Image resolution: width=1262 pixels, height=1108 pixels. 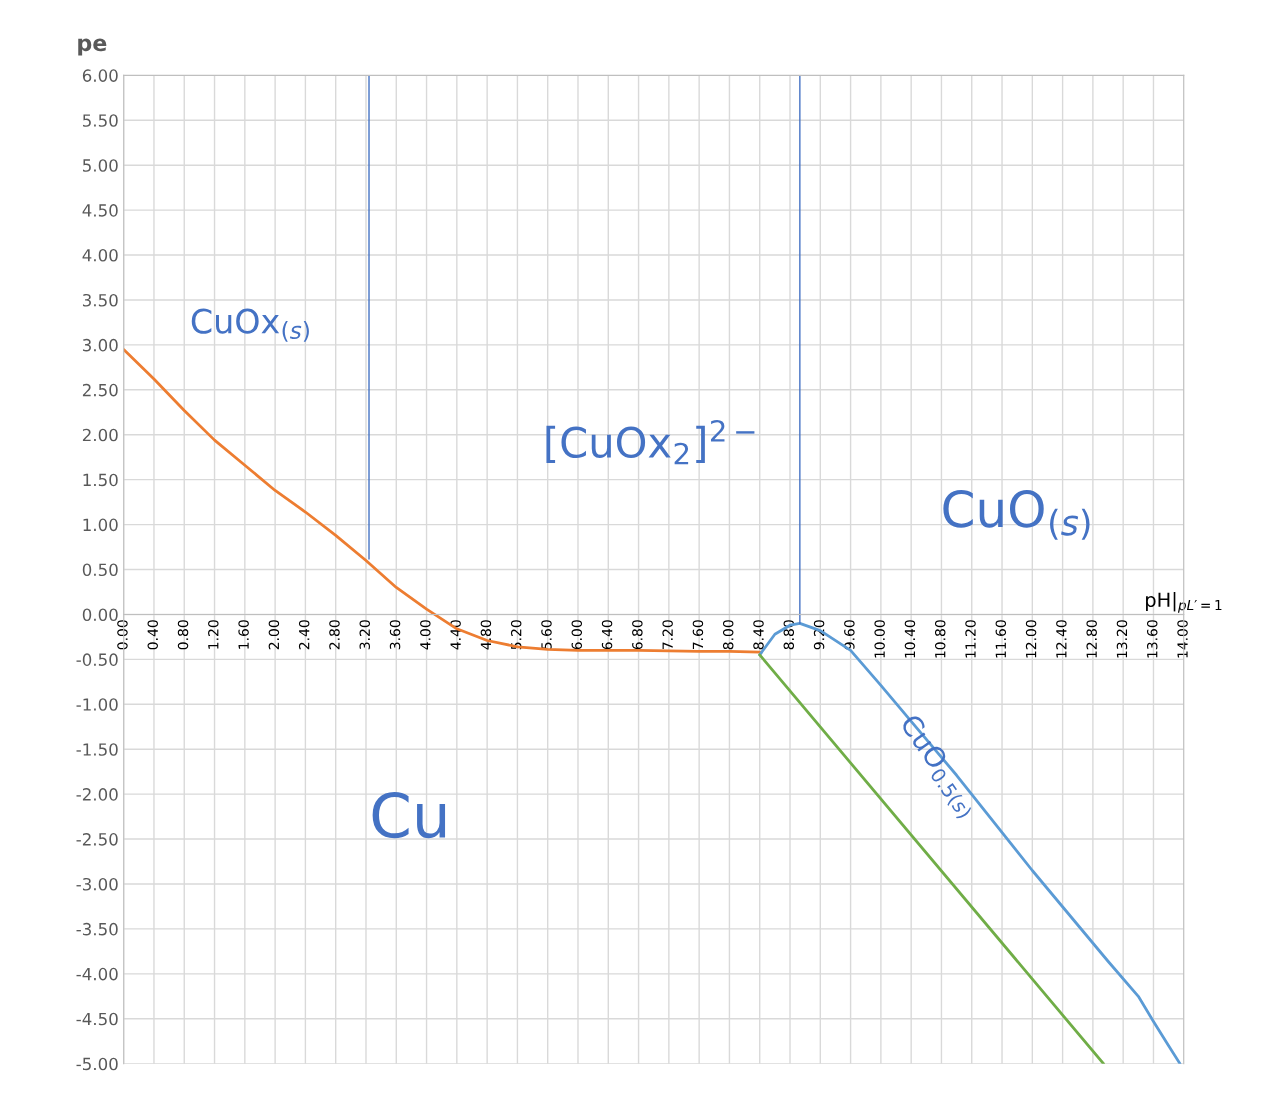 I want to click on y-tick-label: 5.50, so click(x=100, y=120).